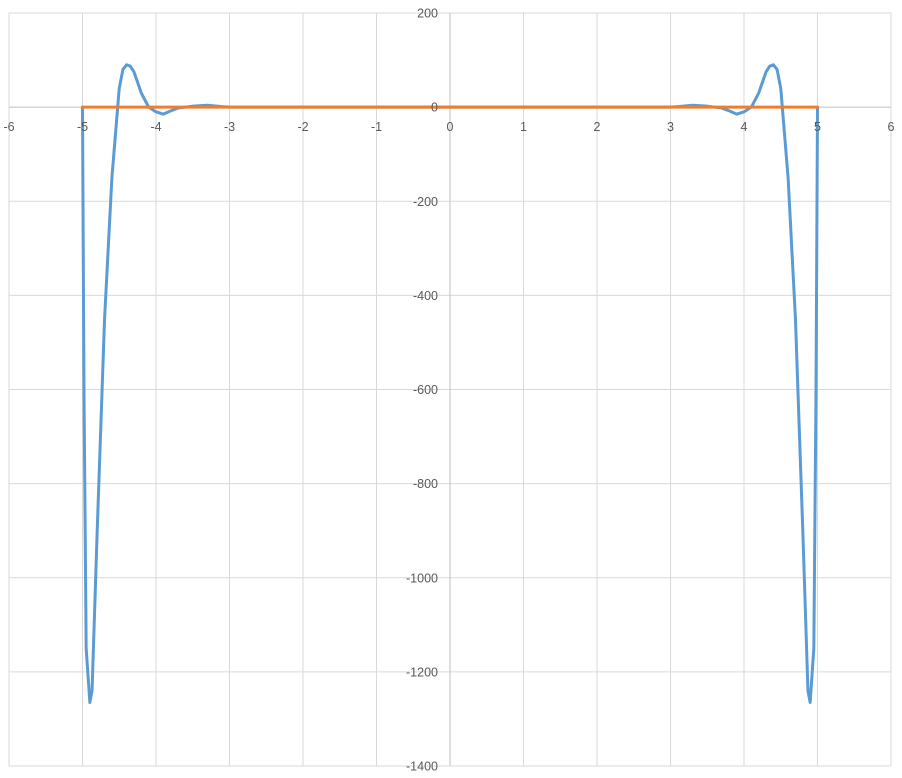 The width and height of the screenshot is (902, 778). What do you see at coordinates (422, 767) in the screenshot?
I see `y-tick-label: -1400` at bounding box center [422, 767].